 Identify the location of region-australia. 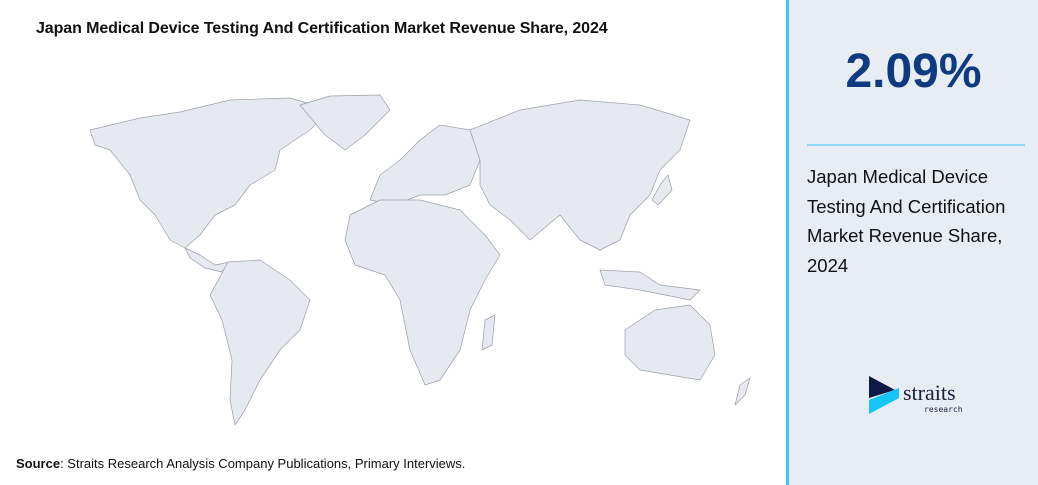
(670, 342).